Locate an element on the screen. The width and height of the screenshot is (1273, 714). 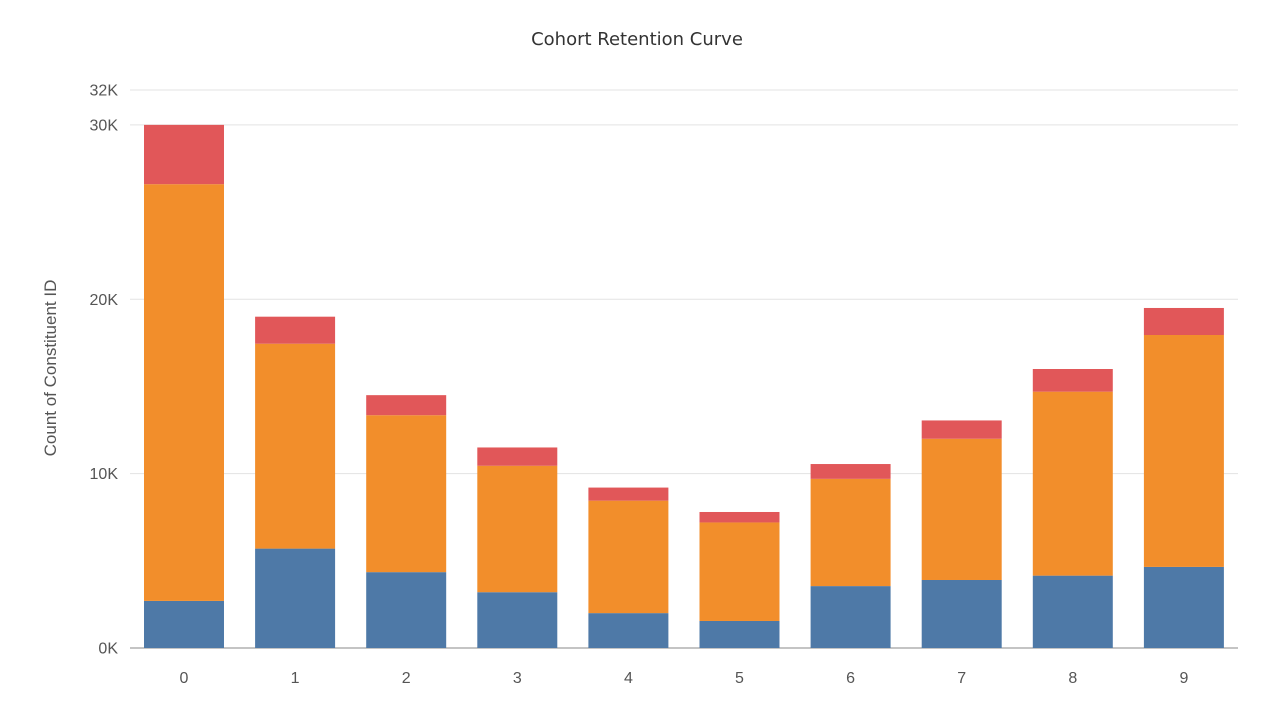
x-tick-label: 0 is located at coordinates (184, 678).